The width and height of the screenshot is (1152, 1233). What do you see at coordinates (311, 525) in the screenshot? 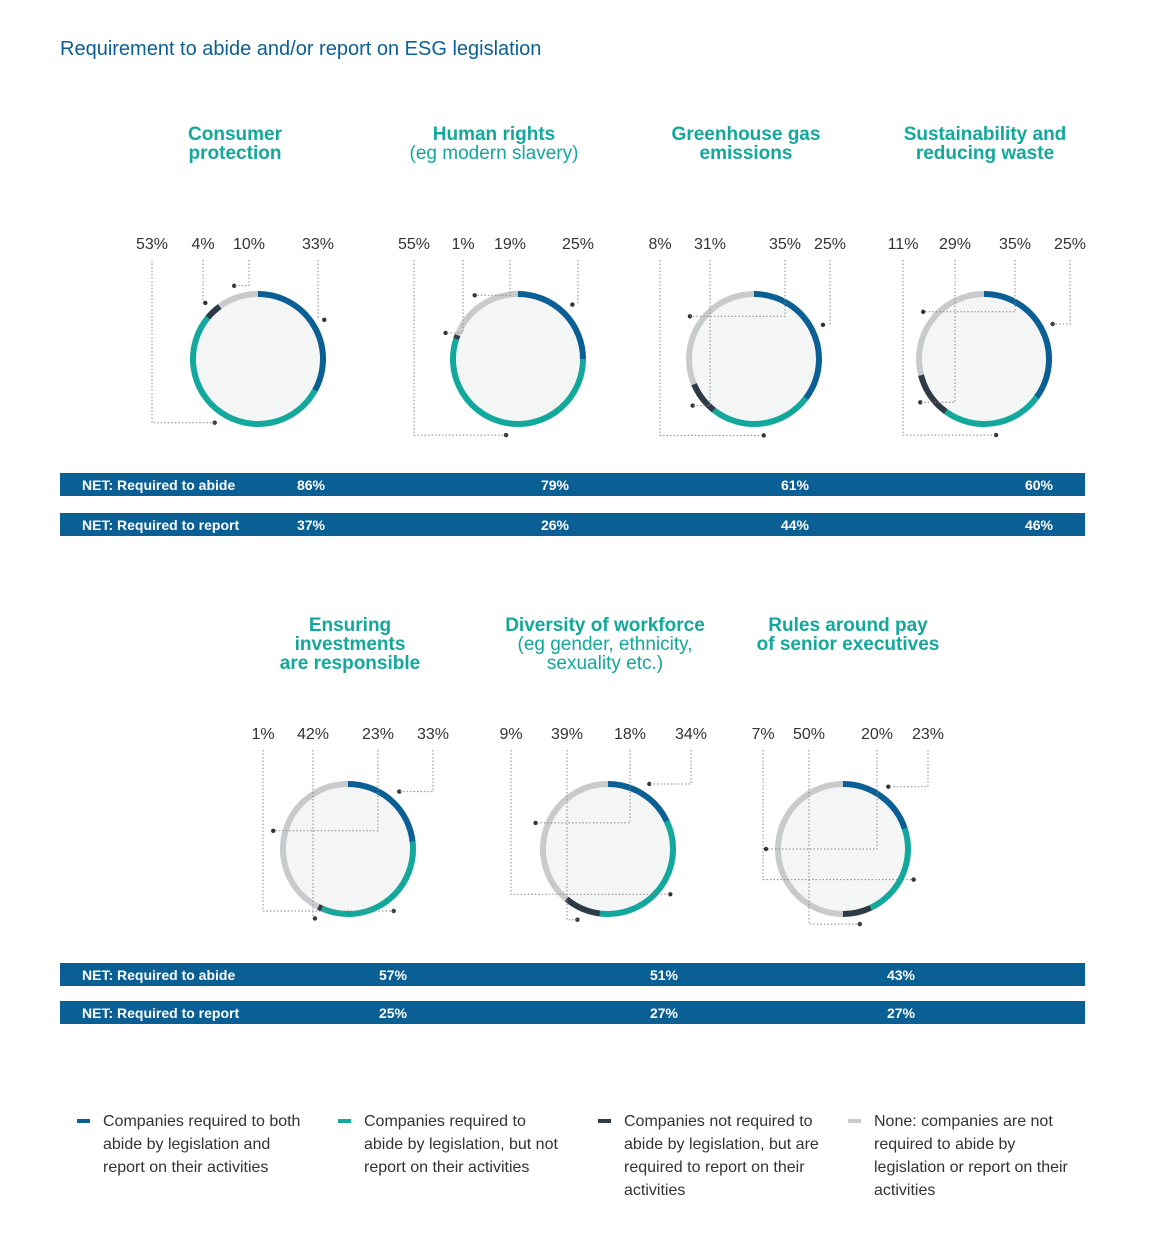
I see `net-value-report: 37%` at bounding box center [311, 525].